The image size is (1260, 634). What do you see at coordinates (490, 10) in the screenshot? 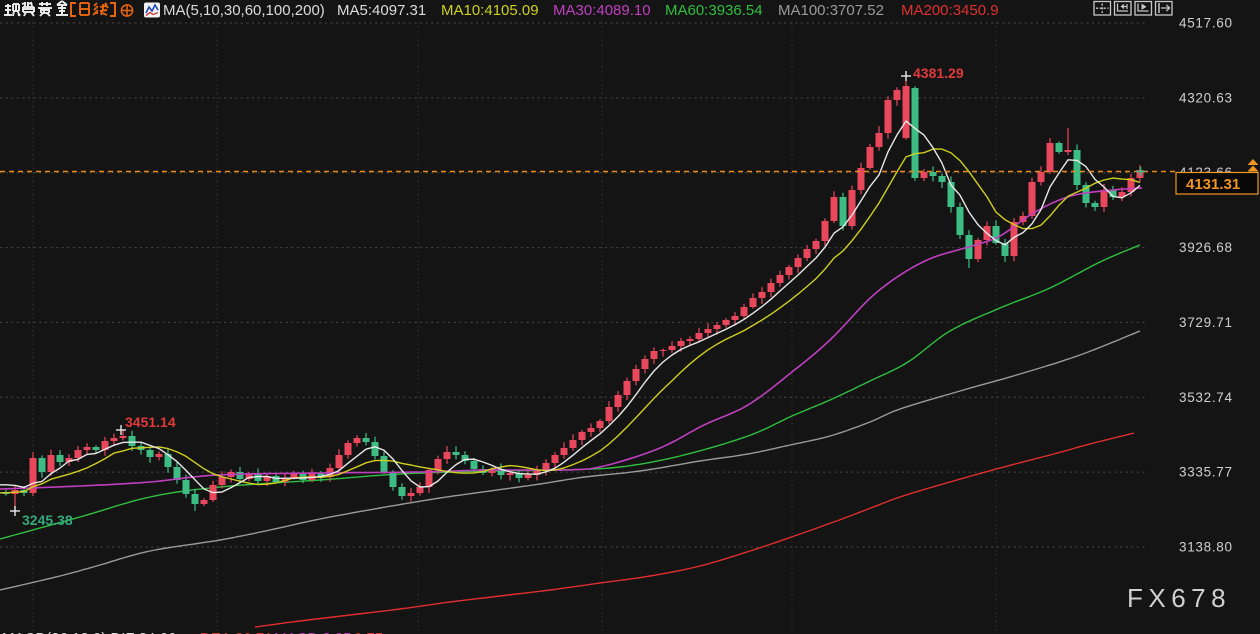
I see `svg-text: MA10:4105.09` at bounding box center [490, 10].